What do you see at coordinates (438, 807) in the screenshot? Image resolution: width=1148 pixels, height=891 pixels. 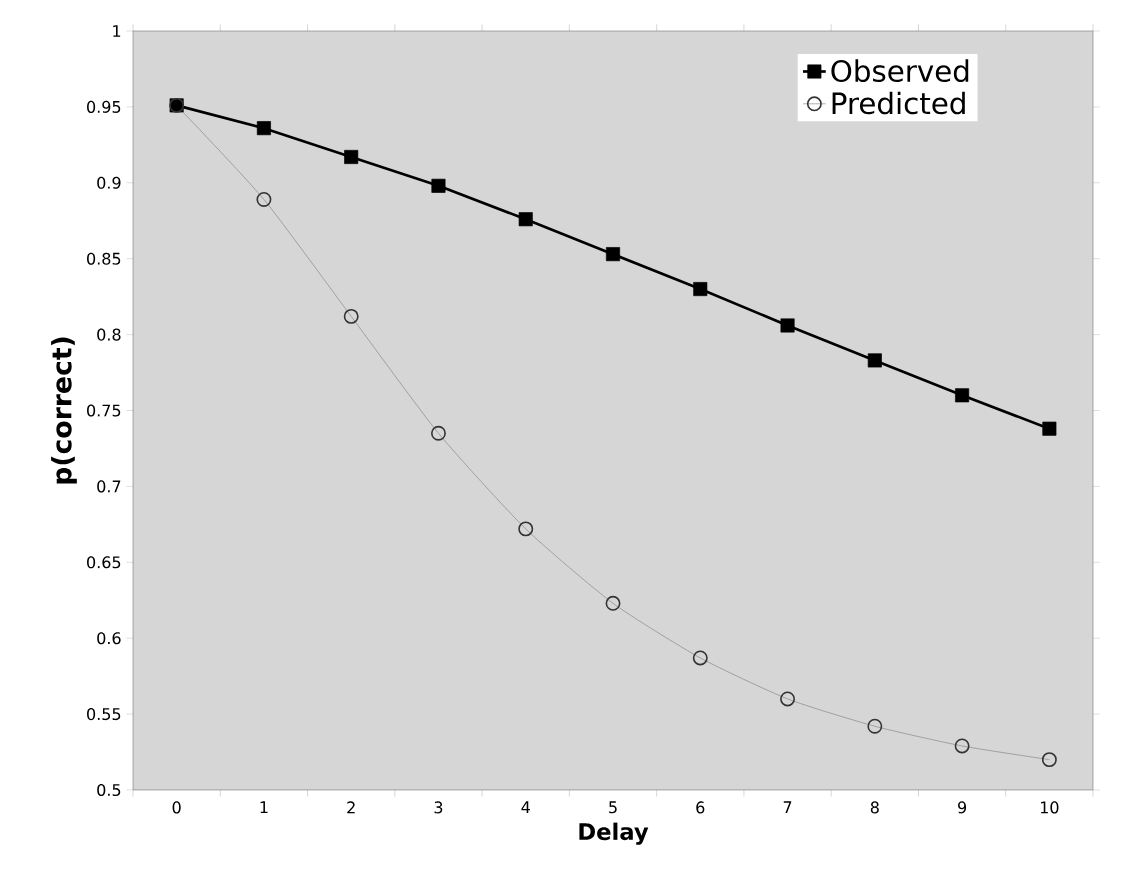 I see `x-tick-label: 3` at bounding box center [438, 807].